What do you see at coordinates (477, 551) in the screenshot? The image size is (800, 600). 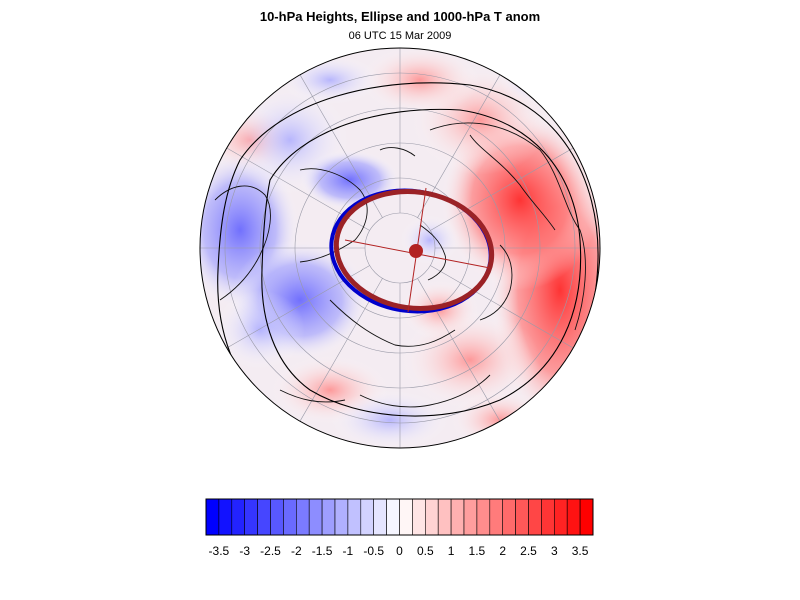 I see `colorbar-tick-label: 1.5` at bounding box center [477, 551].